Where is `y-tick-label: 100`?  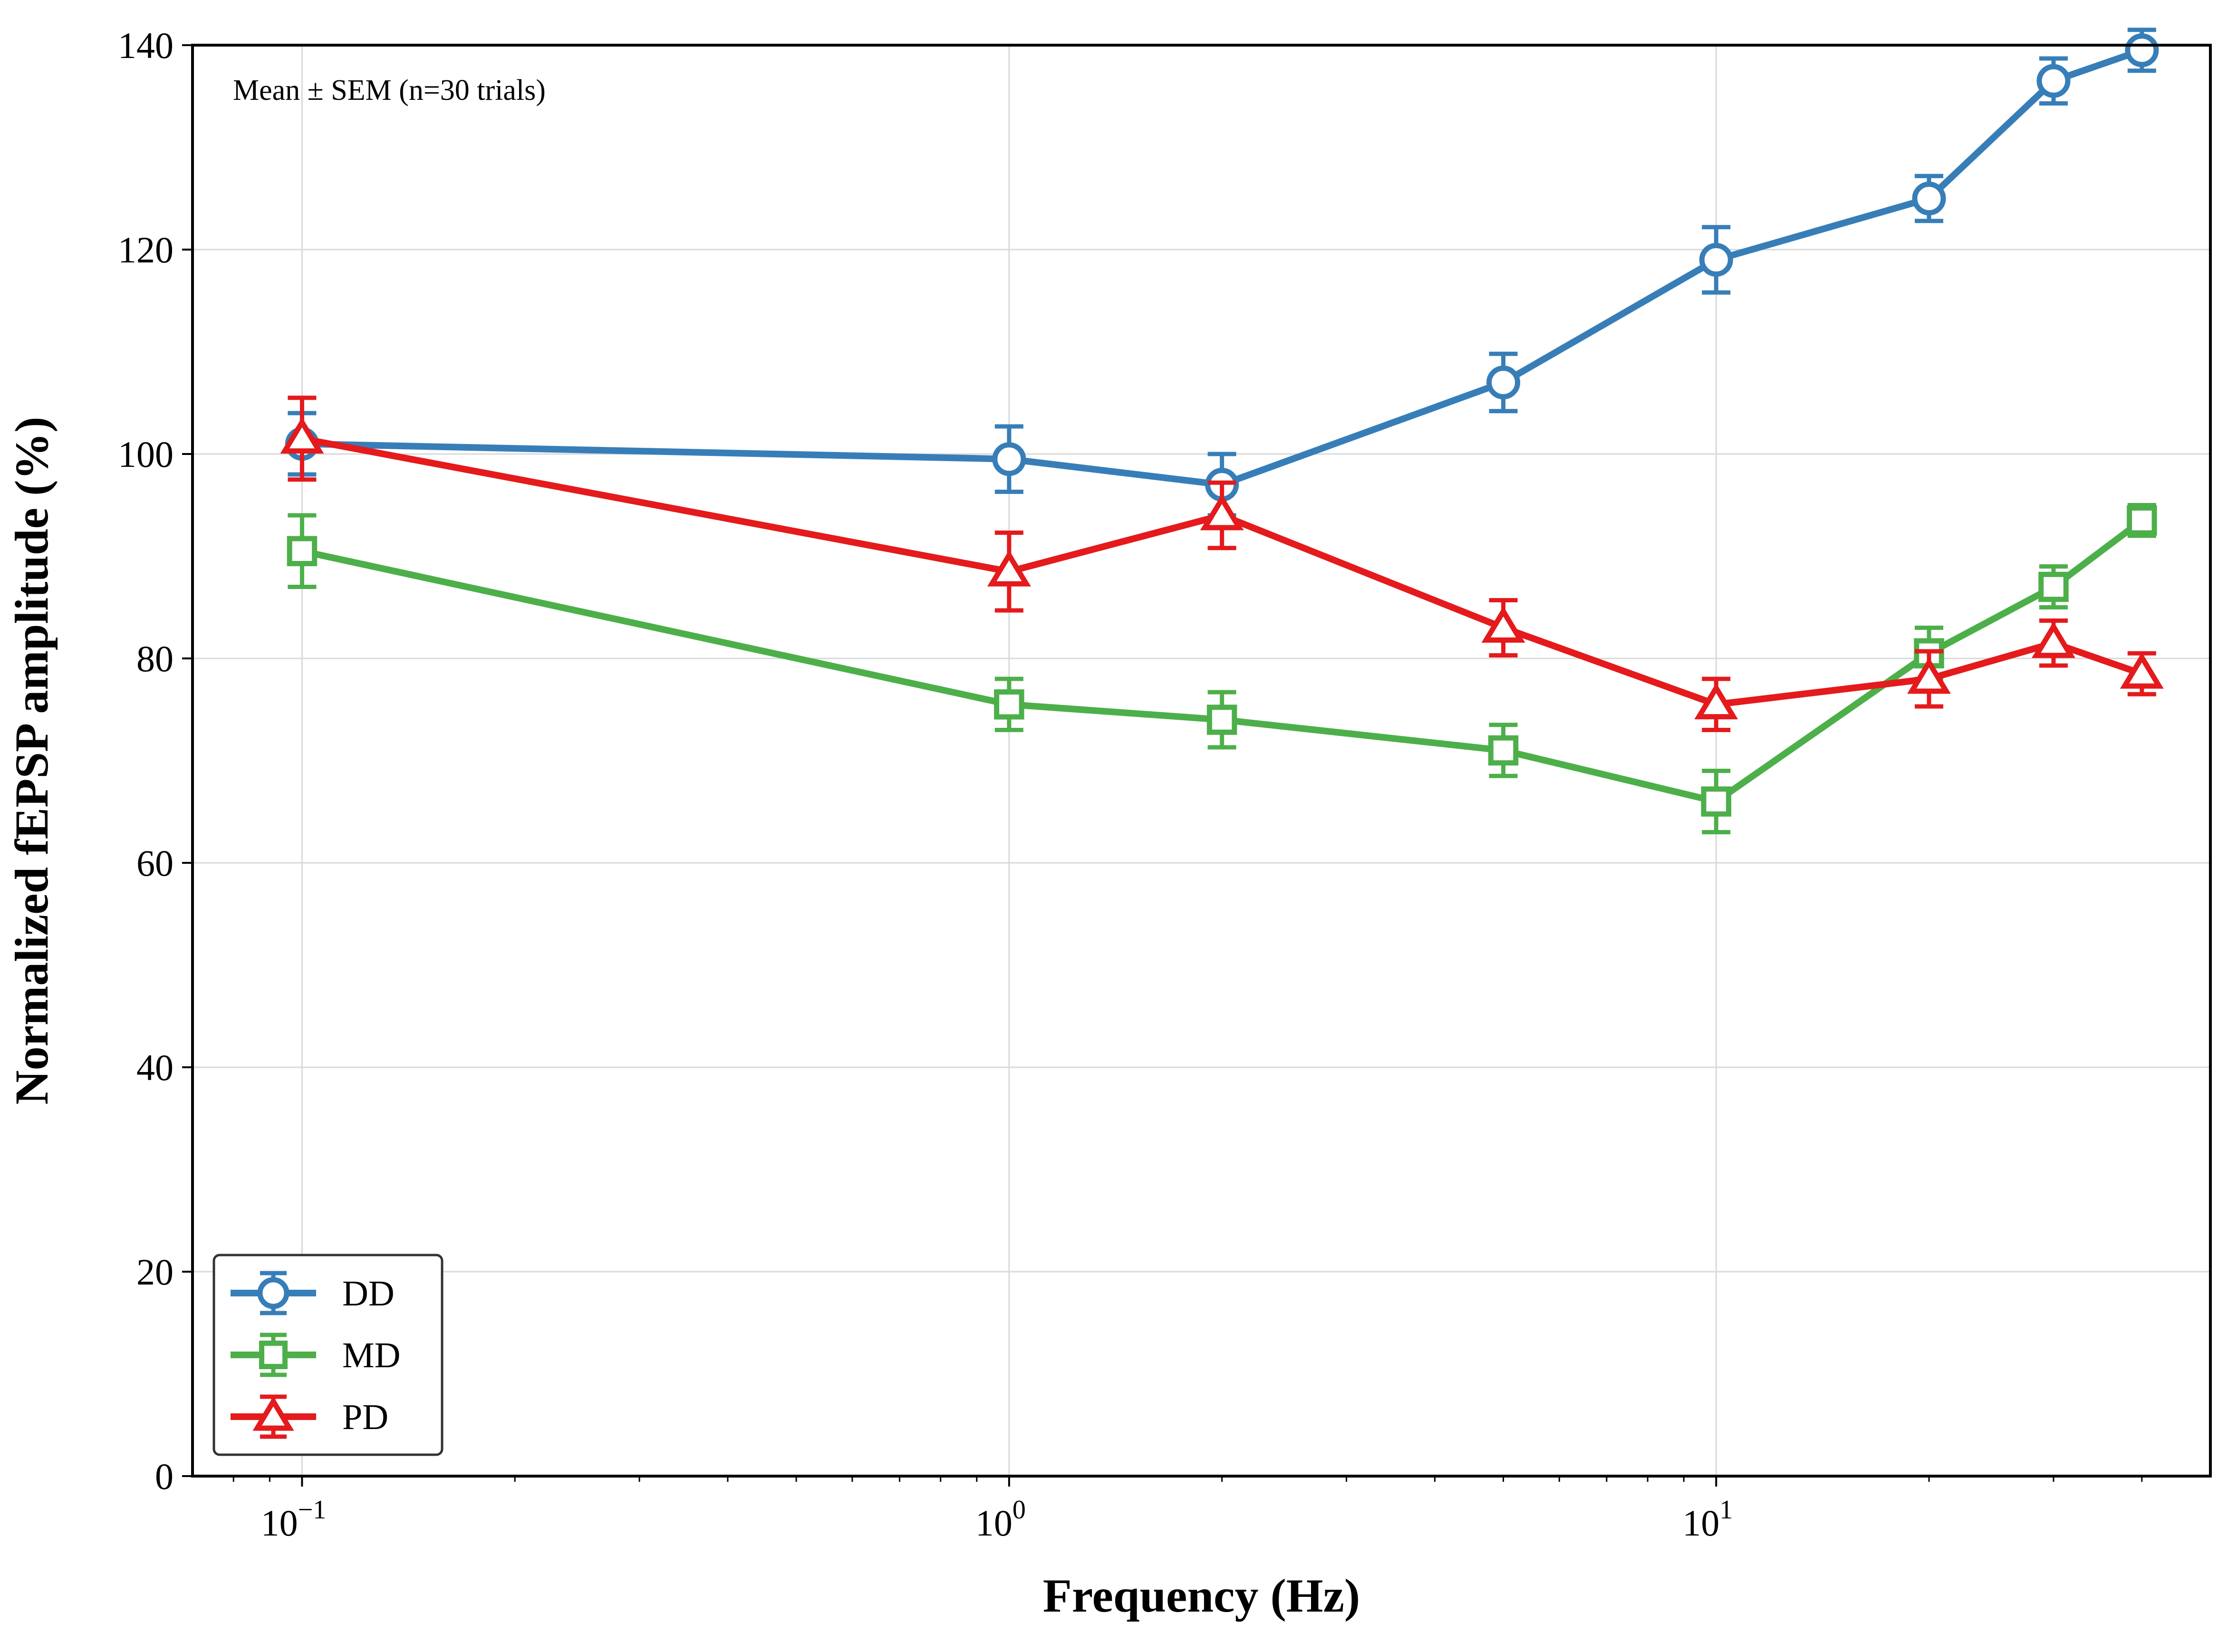 y-tick-label: 100 is located at coordinates (146, 455).